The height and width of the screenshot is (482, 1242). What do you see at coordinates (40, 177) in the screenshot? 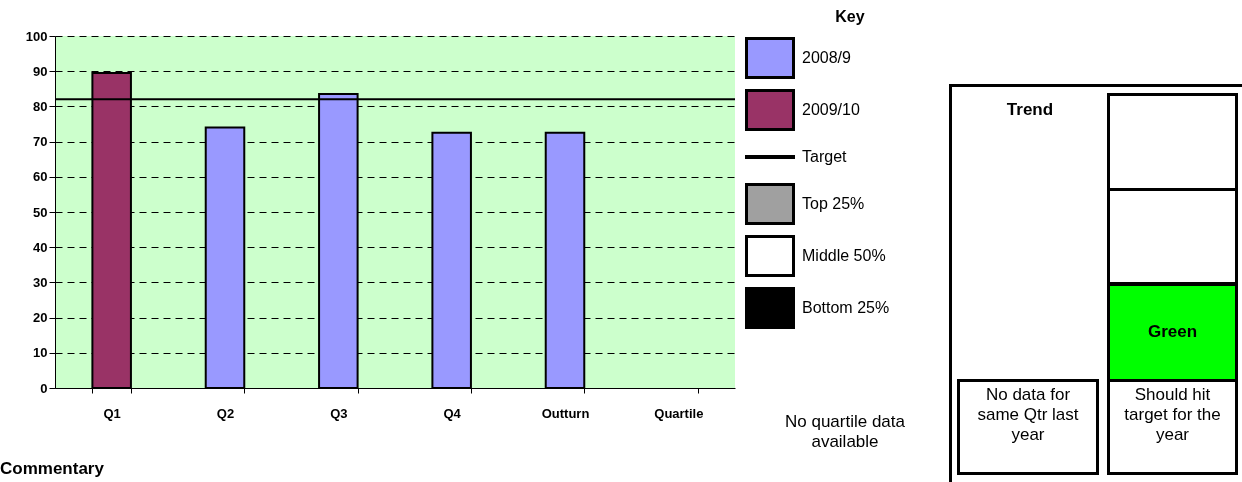
I see `y-tick-label: 60` at bounding box center [40, 177].